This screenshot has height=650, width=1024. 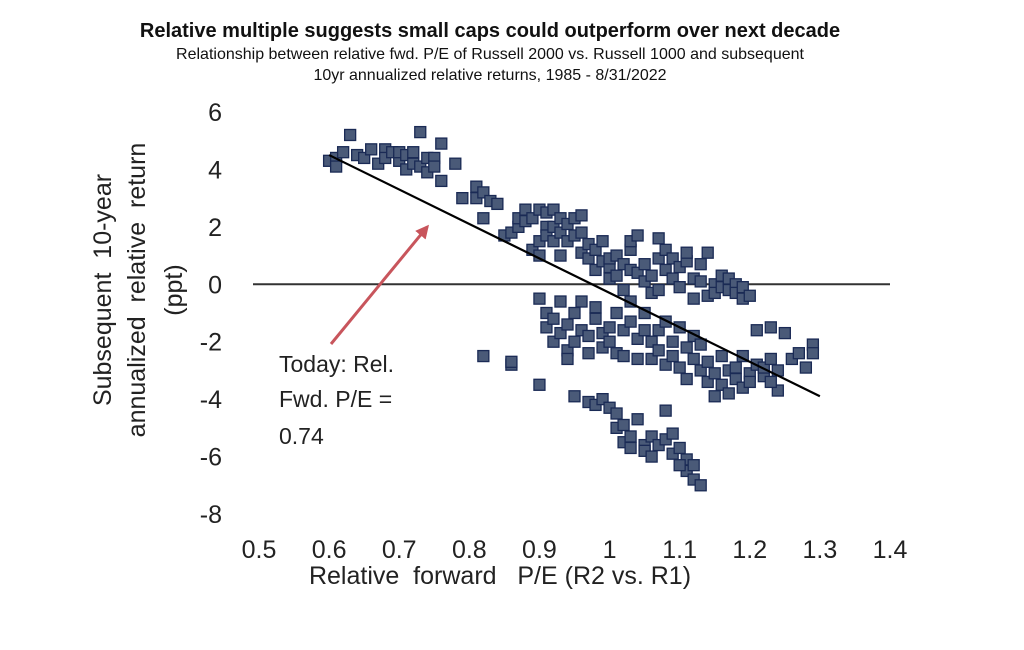 I want to click on annotation-arrow, so click(x=379, y=284).